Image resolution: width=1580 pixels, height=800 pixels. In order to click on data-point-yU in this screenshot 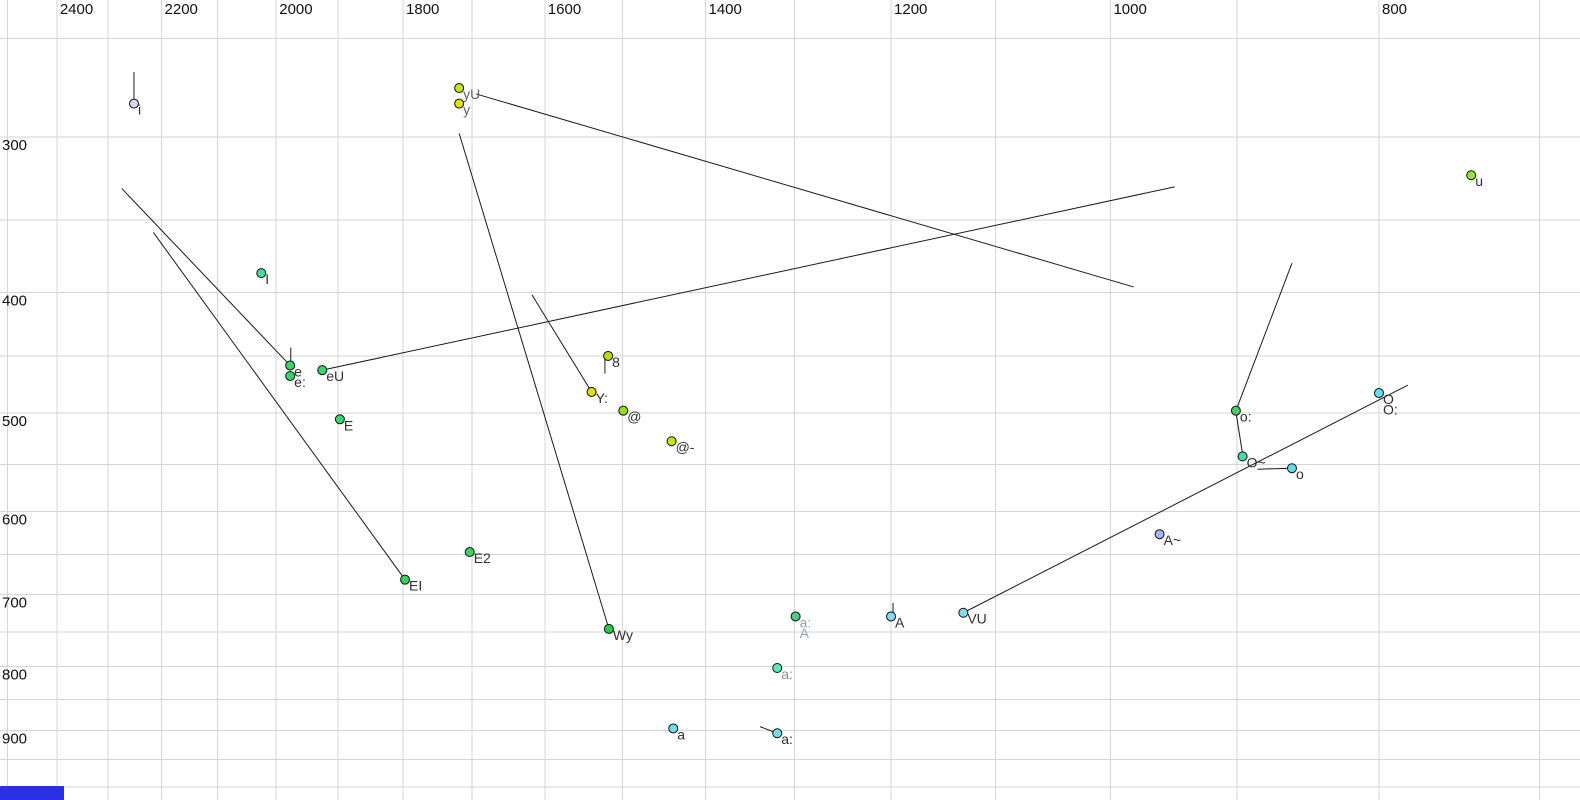, I will do `click(459, 88)`.